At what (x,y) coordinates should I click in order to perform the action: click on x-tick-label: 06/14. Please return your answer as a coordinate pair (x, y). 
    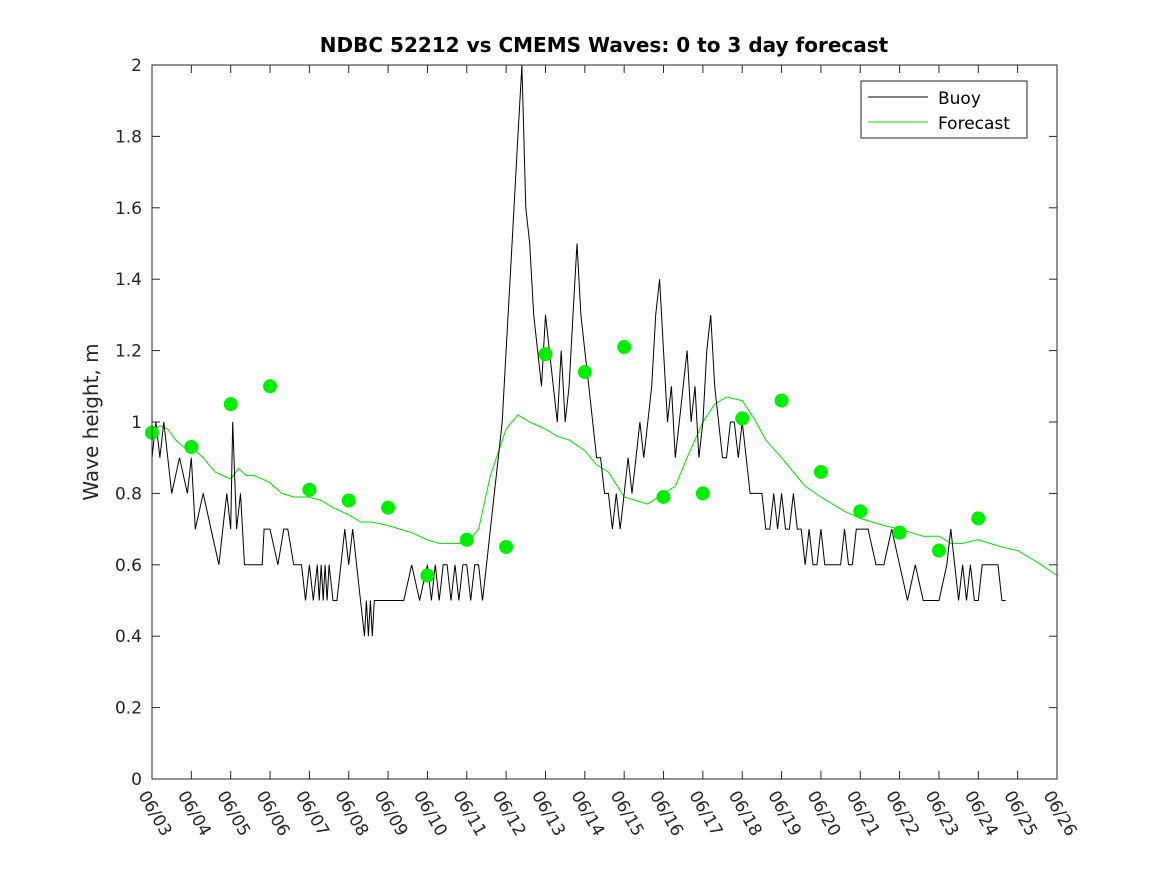
    Looking at the image, I should click on (587, 814).